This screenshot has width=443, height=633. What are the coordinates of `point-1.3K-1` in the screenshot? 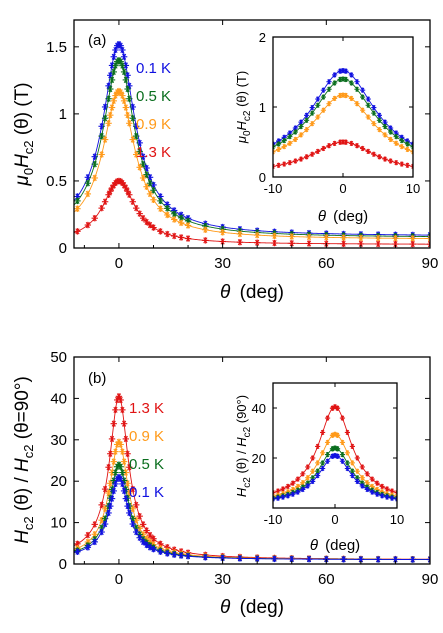 It's located at (88, 225).